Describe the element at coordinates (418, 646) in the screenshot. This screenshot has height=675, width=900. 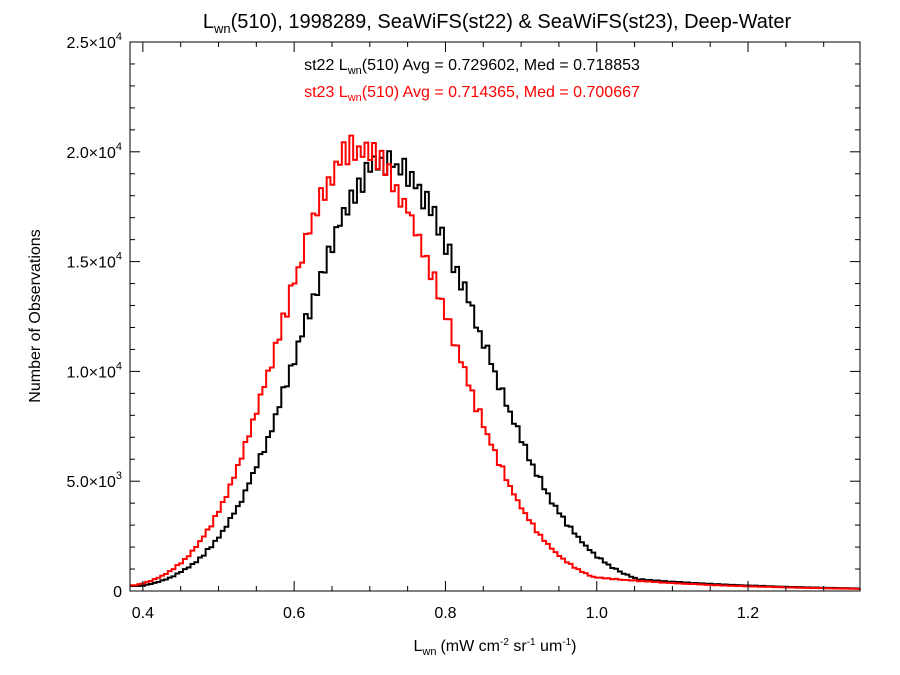
I see `x-axis-label-main: L` at that location.